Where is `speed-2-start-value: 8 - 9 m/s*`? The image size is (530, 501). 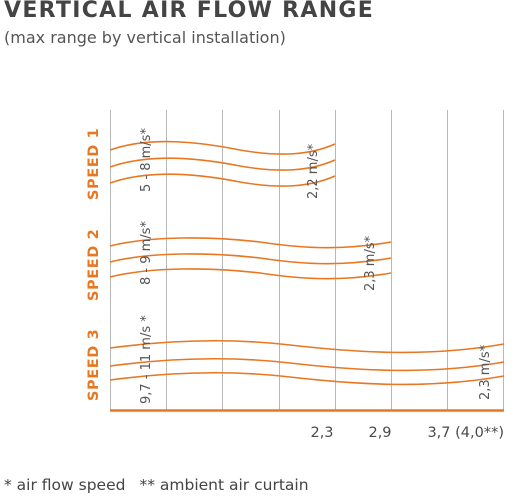 speed-2-start-value: 8 - 9 m/s* is located at coordinates (146, 253).